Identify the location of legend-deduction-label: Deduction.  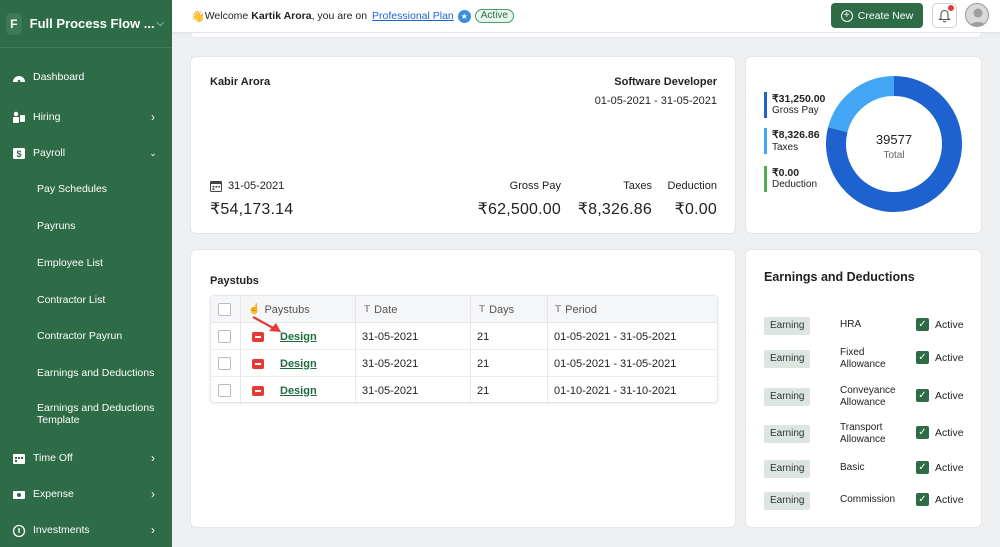
(795, 184).